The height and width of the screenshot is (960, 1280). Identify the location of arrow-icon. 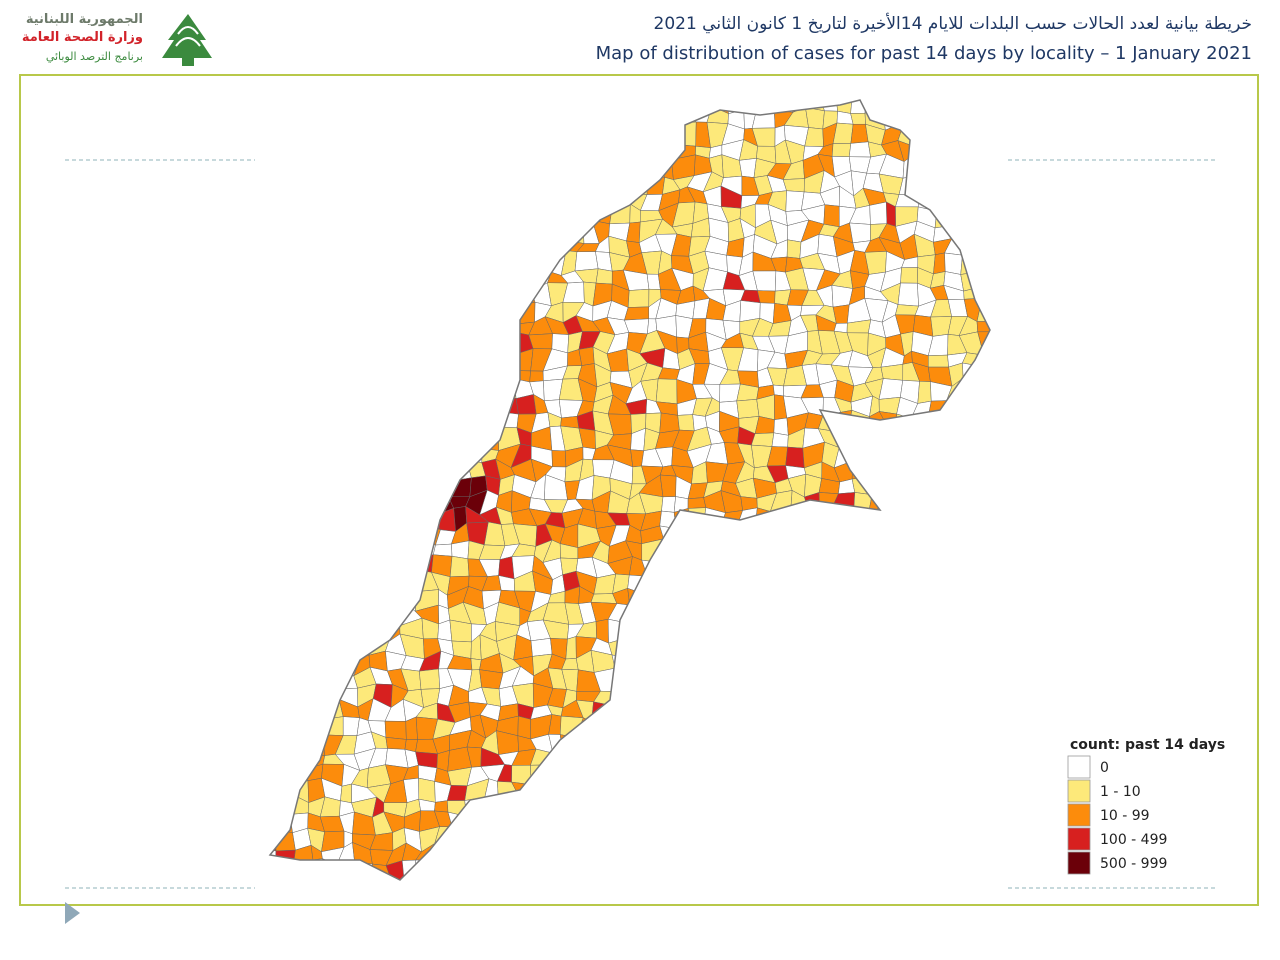
(72, 913).